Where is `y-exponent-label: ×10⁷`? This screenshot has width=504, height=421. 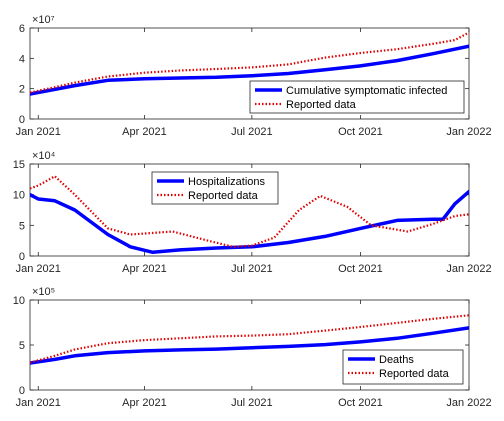 y-exponent-label: ×10⁷ is located at coordinates (43, 20).